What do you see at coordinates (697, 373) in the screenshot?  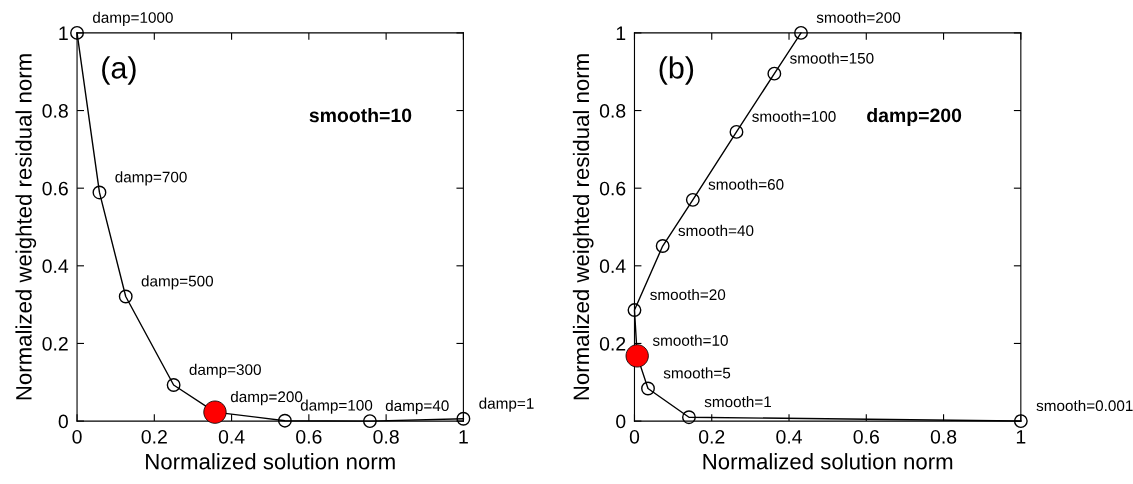 I see `annotation: smooth=5` at bounding box center [697, 373].